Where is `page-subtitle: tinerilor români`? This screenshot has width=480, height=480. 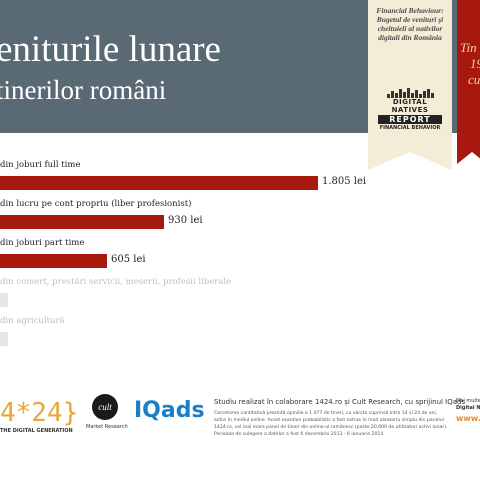
page-subtitle: tinerilor români is located at coordinates (83, 90).